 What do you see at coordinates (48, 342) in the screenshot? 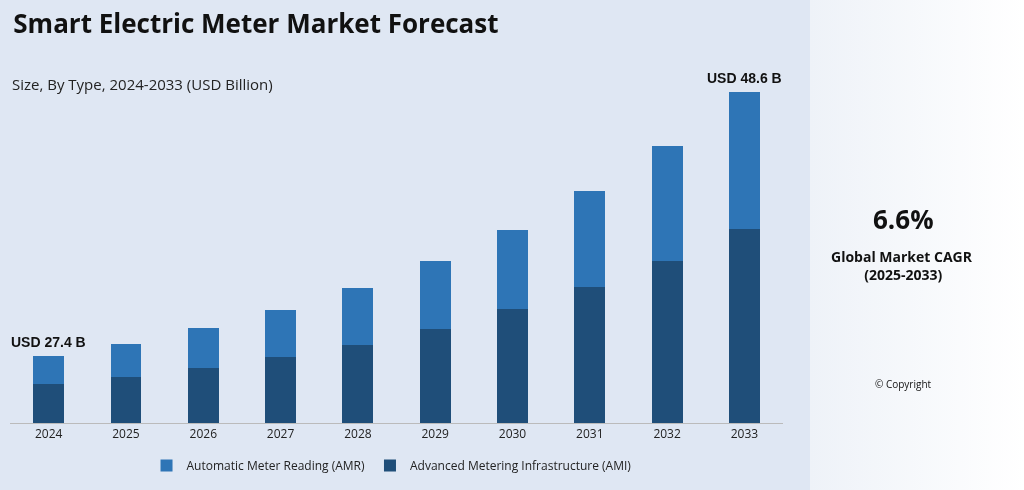
I see `total-label: USD 27.4 B` at bounding box center [48, 342].